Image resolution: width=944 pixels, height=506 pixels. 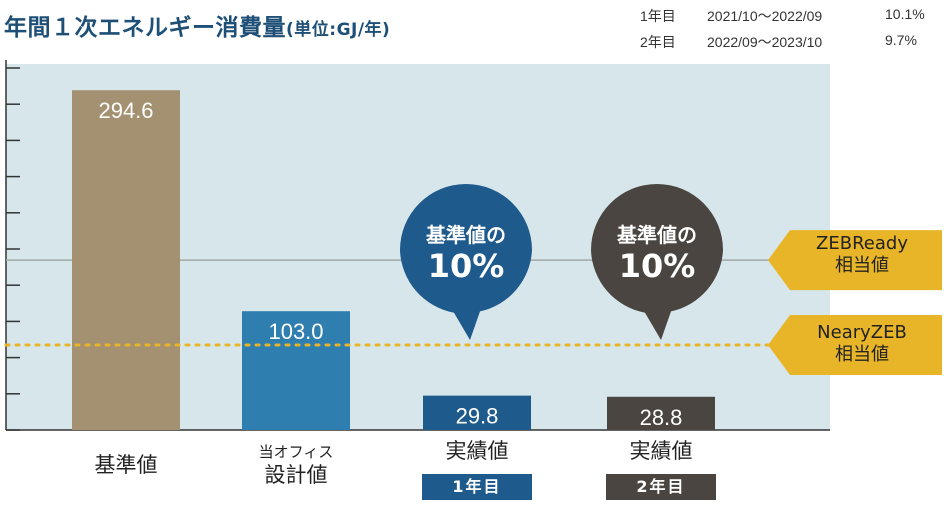 What do you see at coordinates (862, 343) in the screenshot?
I see `tag-text-nearlyzeb: NearyZEB 相当値` at bounding box center [862, 343].